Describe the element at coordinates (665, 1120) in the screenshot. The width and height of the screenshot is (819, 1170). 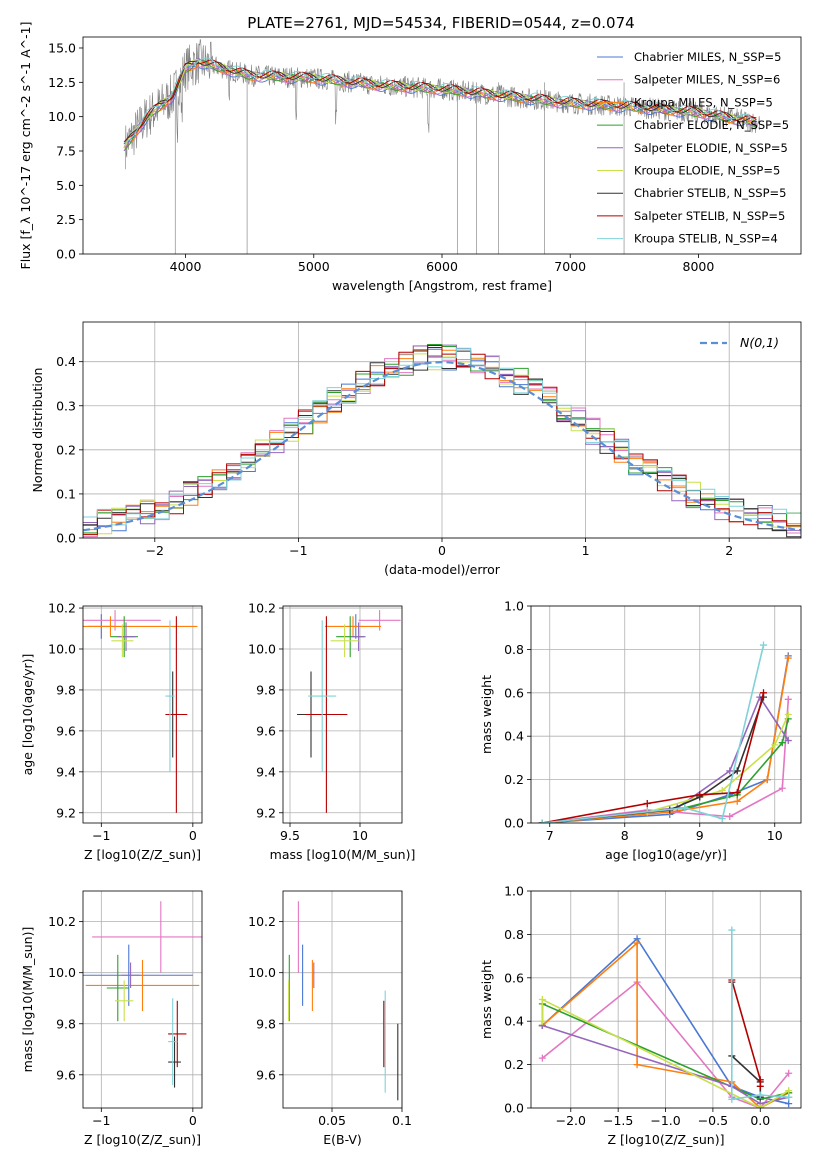
I see `x-tick-label: −1.0` at that location.